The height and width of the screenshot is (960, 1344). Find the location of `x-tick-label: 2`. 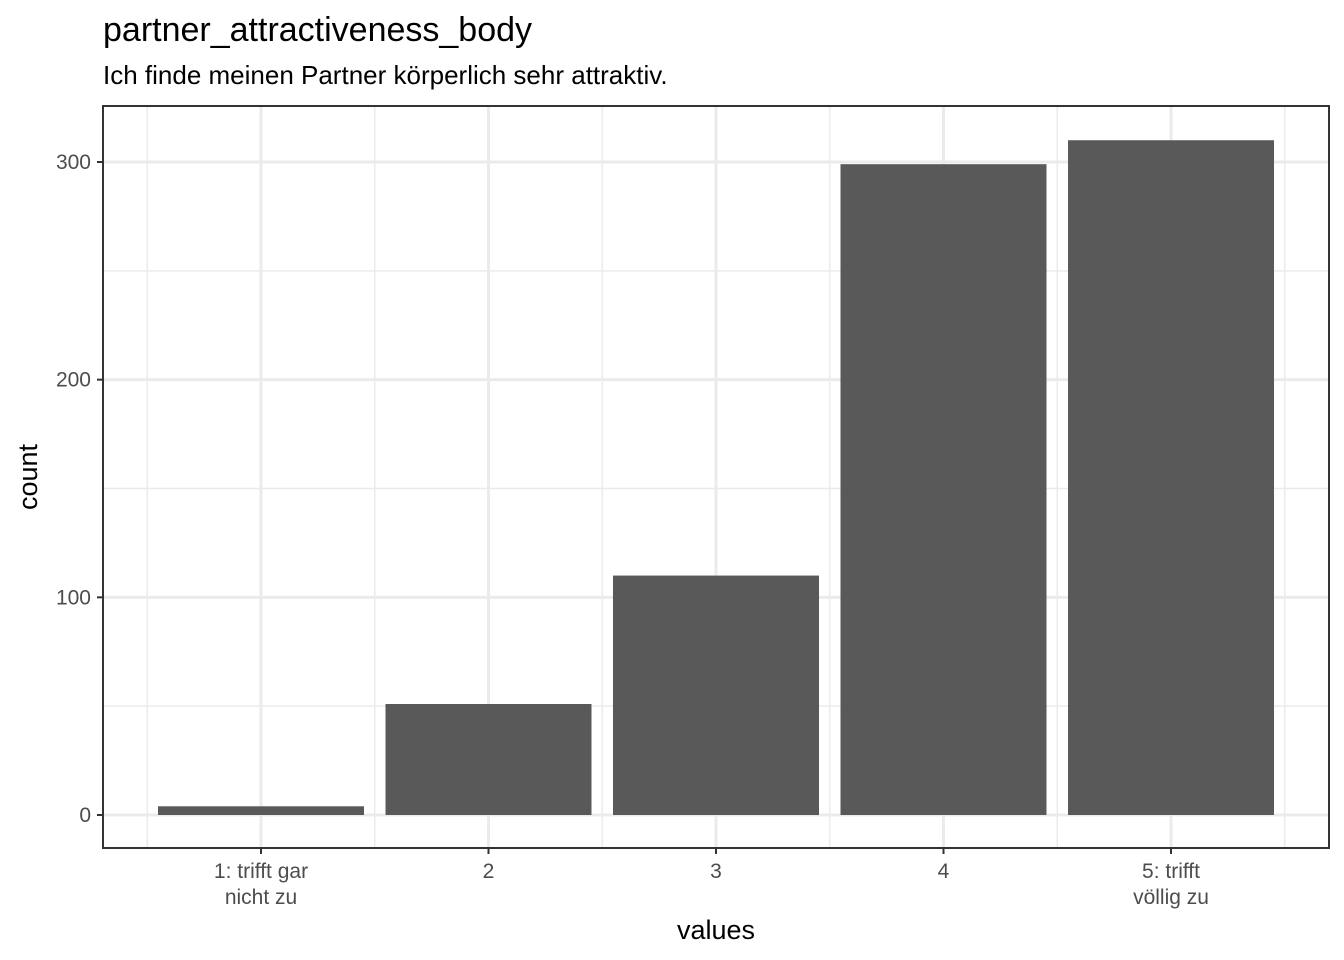

x-tick-label: 2 is located at coordinates (489, 871).